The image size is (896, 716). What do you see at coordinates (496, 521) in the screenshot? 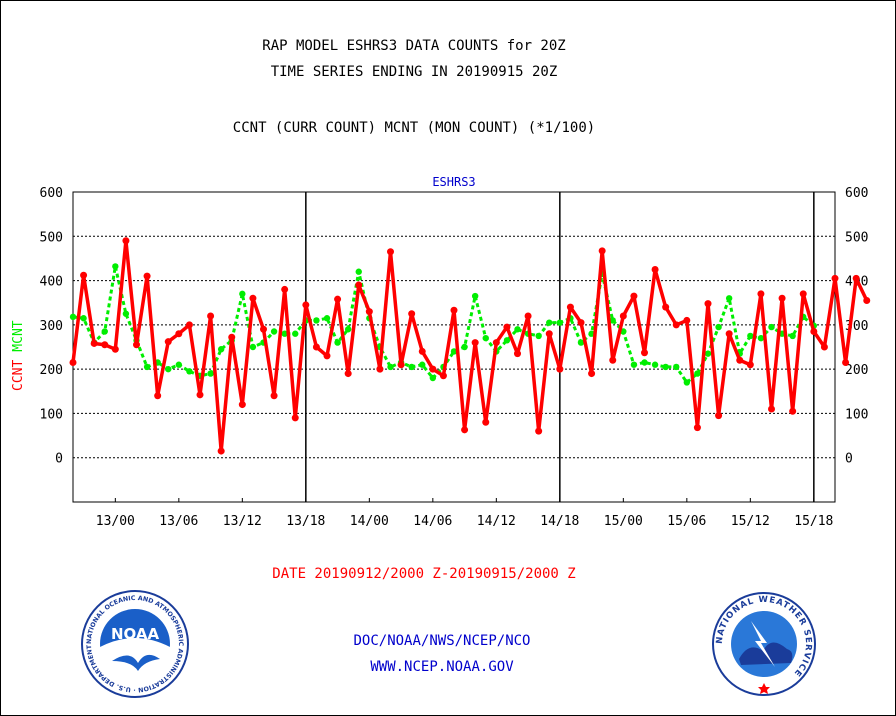
I see `x-tick-label: 14/12` at bounding box center [496, 521].